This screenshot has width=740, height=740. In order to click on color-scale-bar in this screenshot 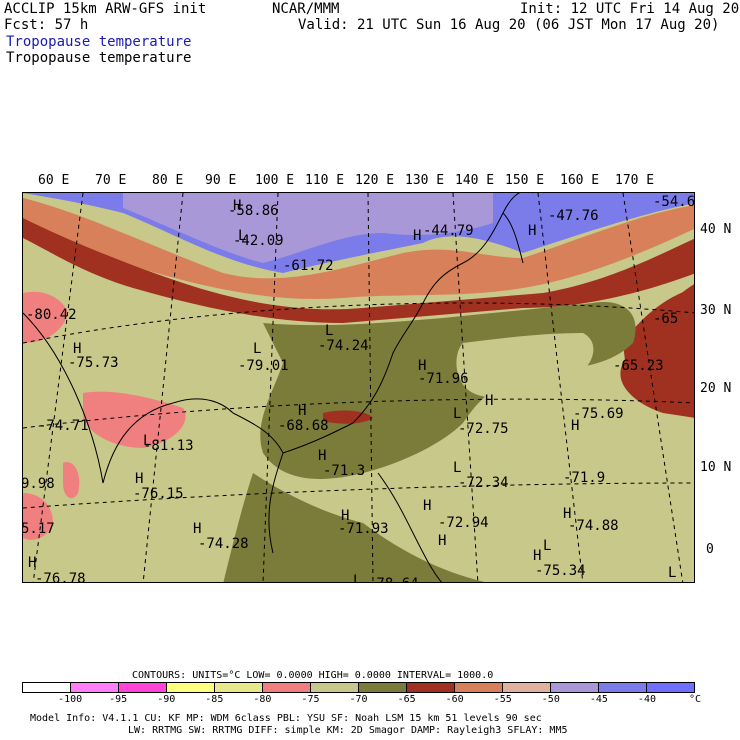, I will do `click(358, 687)`.